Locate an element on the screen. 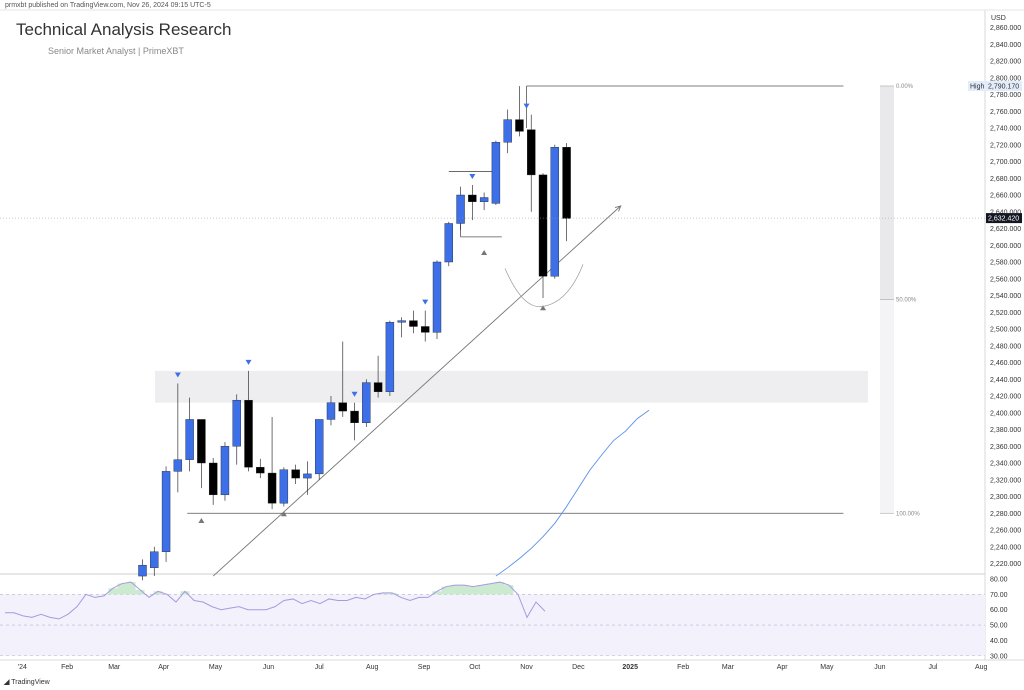 The height and width of the screenshot is (690, 1024). price-tick-label: 2,300.000 is located at coordinates (1005, 497).